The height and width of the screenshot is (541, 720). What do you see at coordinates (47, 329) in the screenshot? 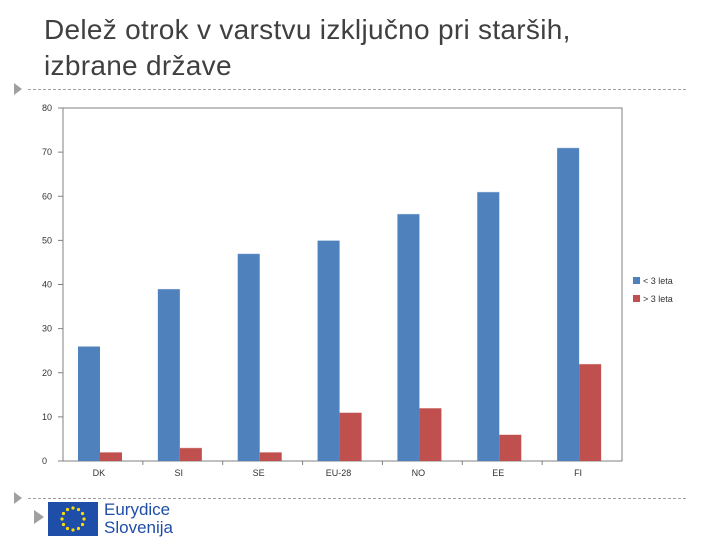
I see `y-tick-label: 30` at bounding box center [47, 329].